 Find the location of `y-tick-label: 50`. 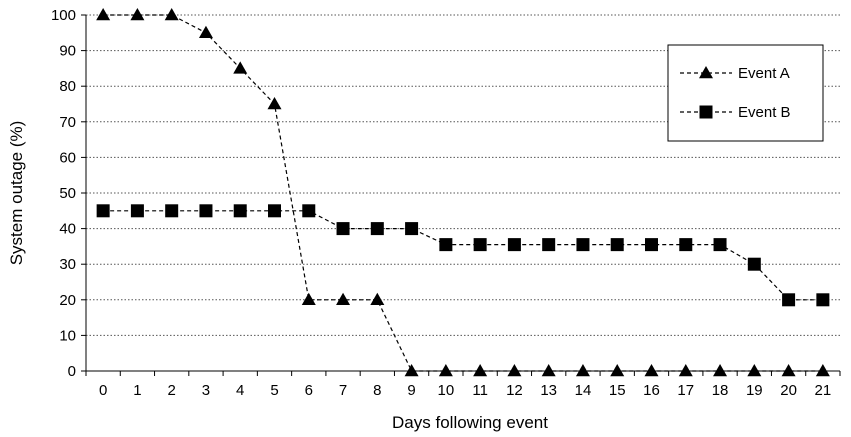

y-tick-label: 50 is located at coordinates (67, 193).